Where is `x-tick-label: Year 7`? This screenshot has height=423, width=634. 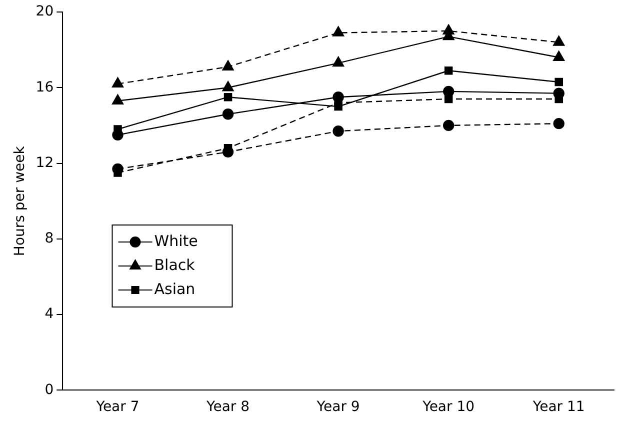
x-tick-label: Year 7 is located at coordinates (117, 407).